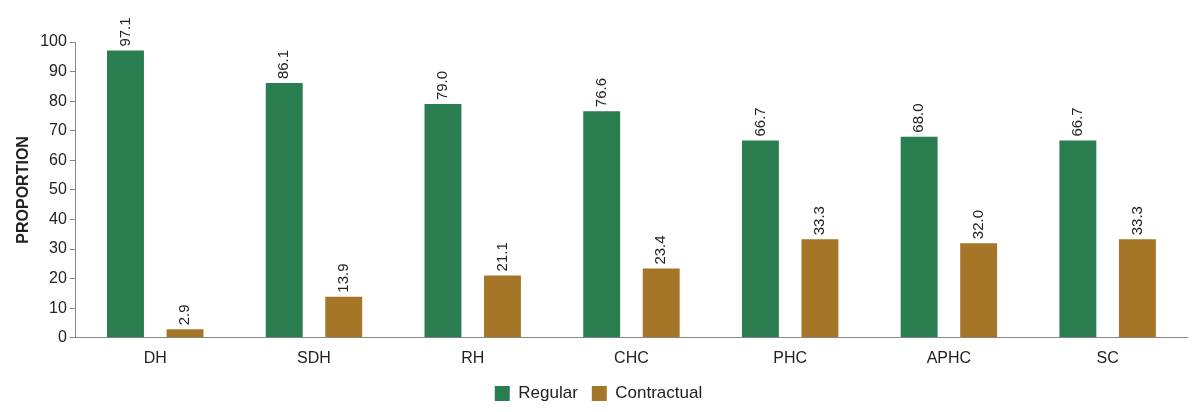  Describe the element at coordinates (918, 118) in the screenshot. I see `data-label: 68.0` at that location.